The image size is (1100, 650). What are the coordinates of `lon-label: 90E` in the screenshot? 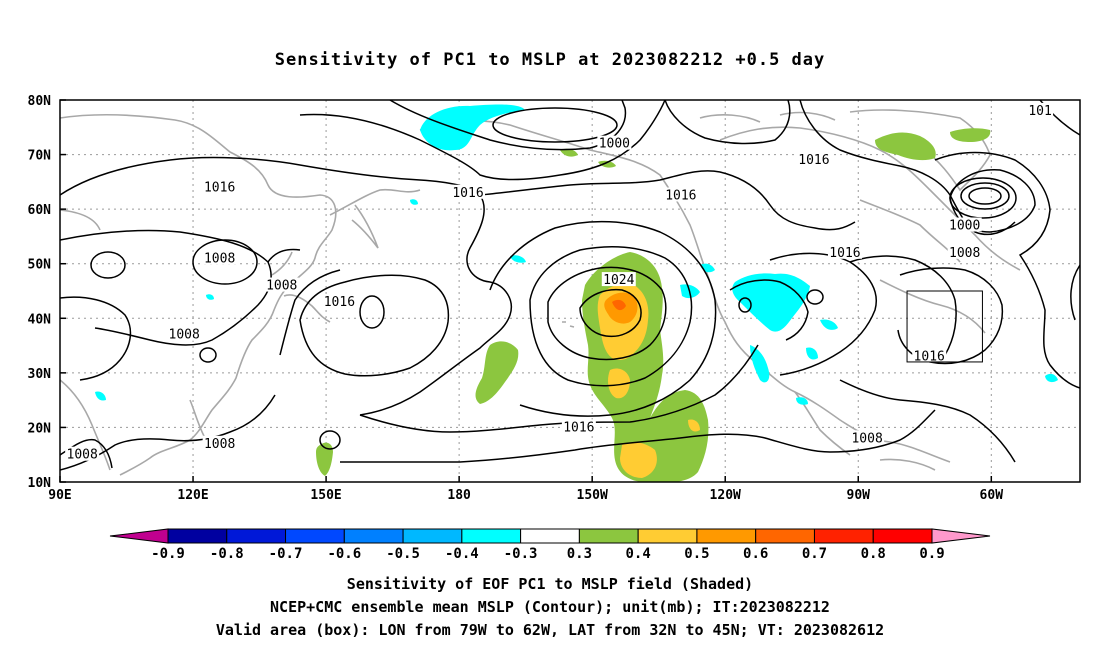 It's located at (59, 495).